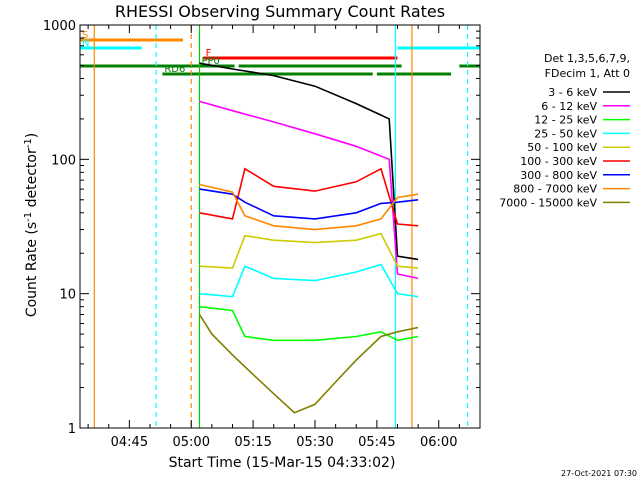 This screenshot has height=480, width=640. Describe the element at coordinates (191, 442) in the screenshot. I see `x-tick-label-05-00: 05:00` at that location.